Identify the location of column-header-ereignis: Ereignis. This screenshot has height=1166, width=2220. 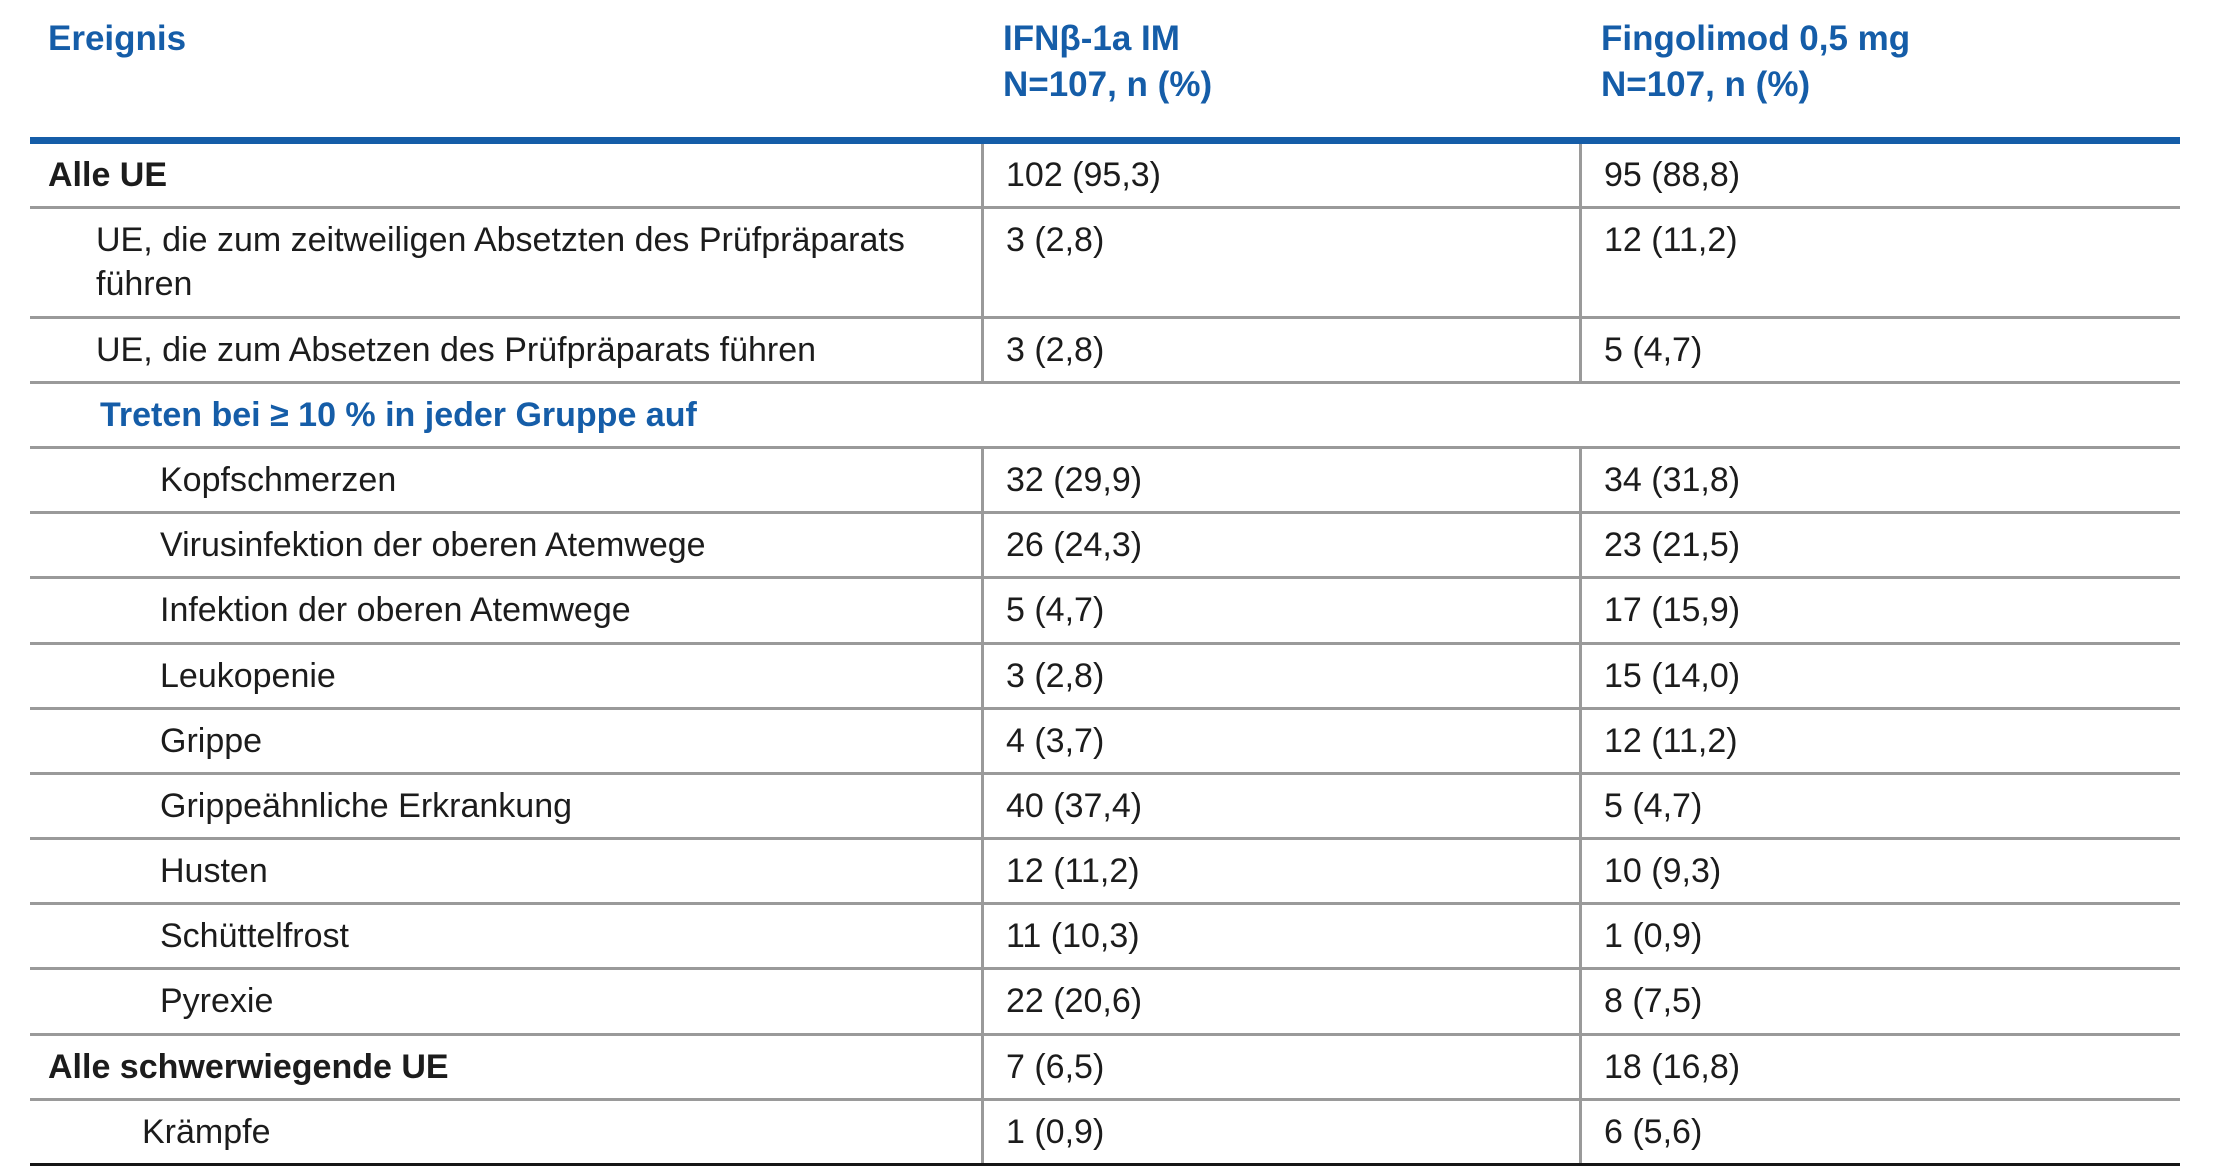
(505, 68).